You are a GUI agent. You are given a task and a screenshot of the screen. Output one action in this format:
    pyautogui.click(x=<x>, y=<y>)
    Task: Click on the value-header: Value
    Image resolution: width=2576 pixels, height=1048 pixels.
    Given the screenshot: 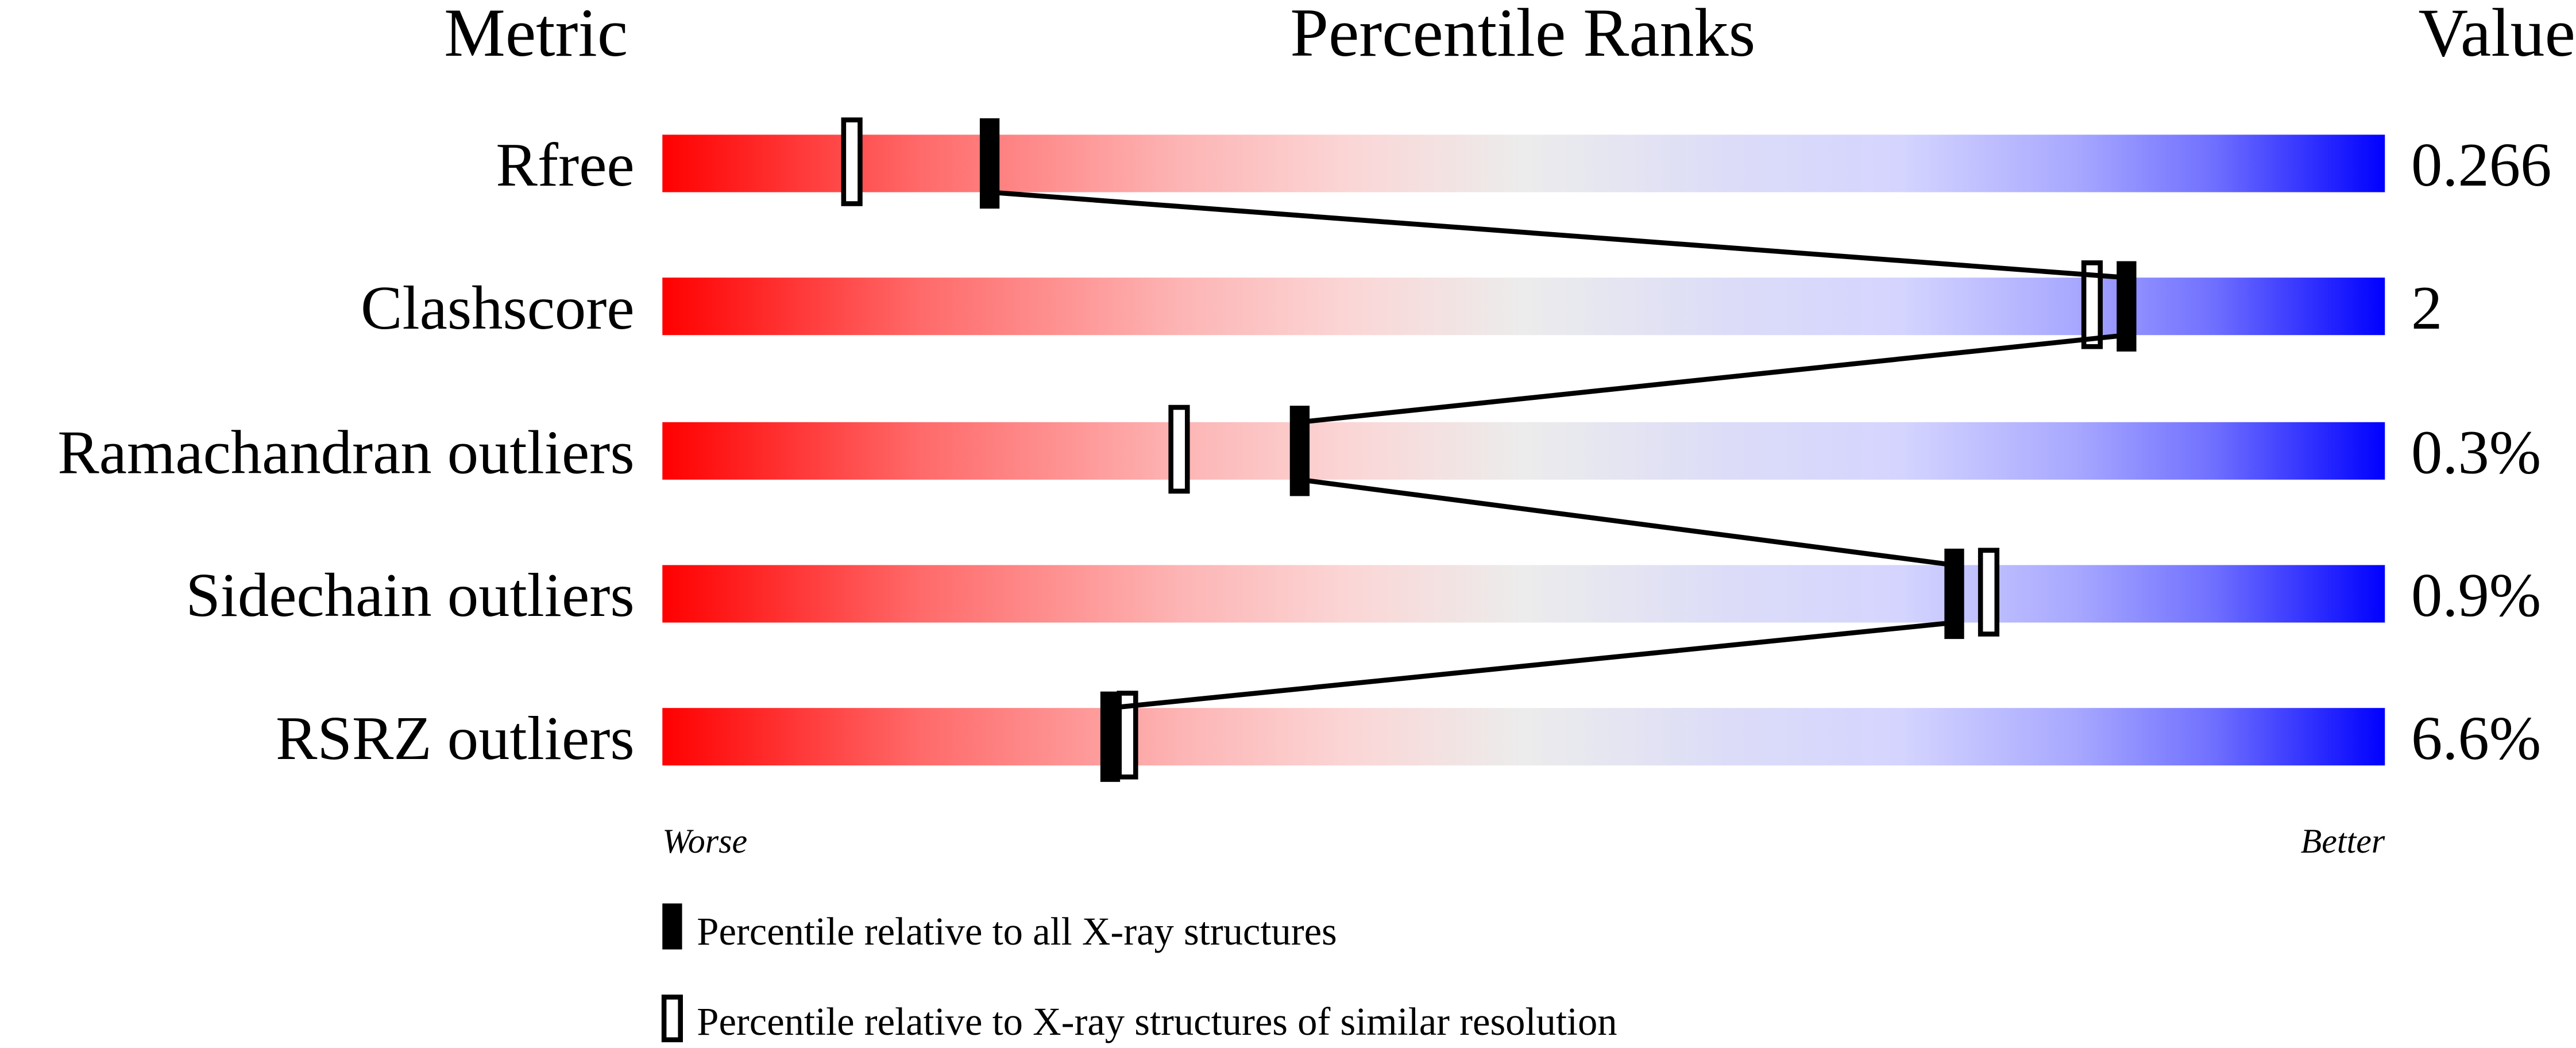 What is the action you would take?
    pyautogui.click(x=2497, y=35)
    